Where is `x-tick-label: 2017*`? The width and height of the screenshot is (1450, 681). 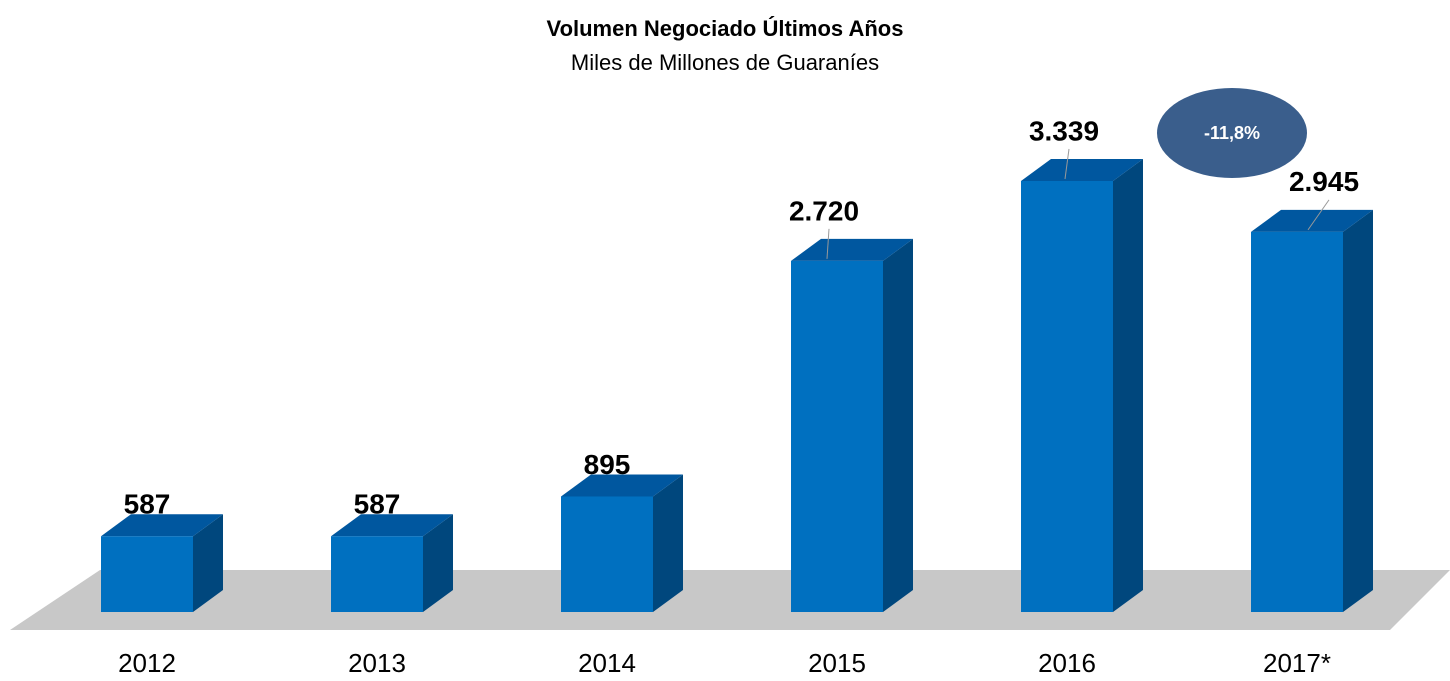
x-tick-label: 2017* is located at coordinates (1297, 663).